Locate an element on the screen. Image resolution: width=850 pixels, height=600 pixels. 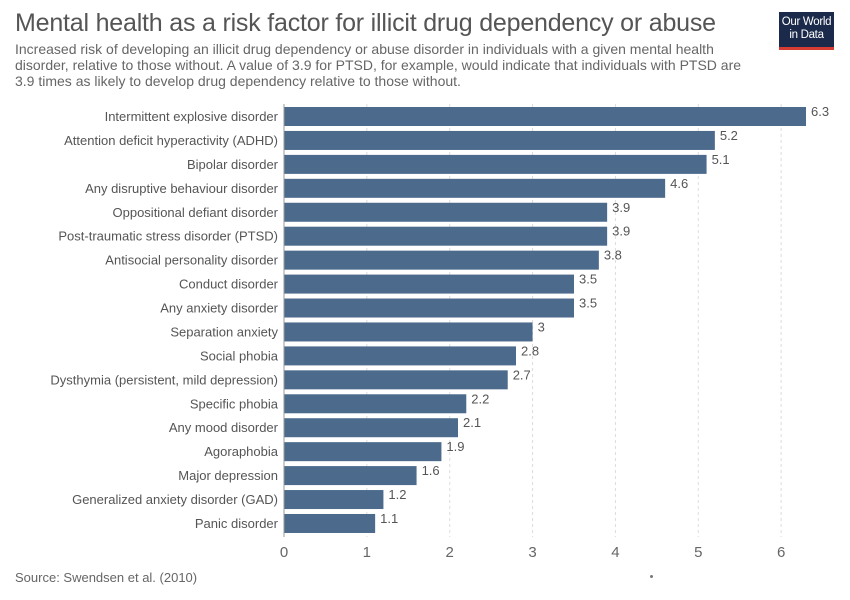
value-label: 4.6 is located at coordinates (679, 183).